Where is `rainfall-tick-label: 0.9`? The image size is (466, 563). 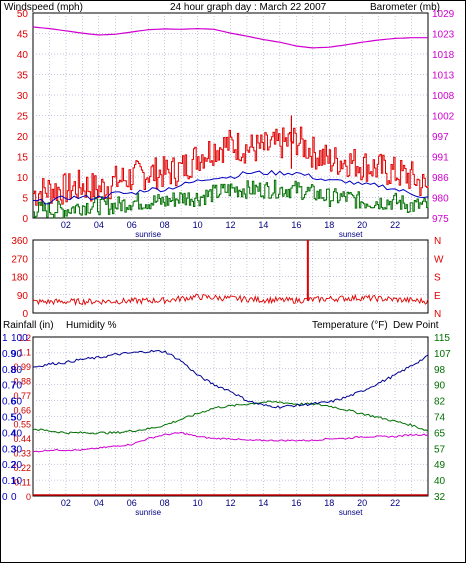 rainfall-tick-label: 0.9 is located at coordinates (9, 354).